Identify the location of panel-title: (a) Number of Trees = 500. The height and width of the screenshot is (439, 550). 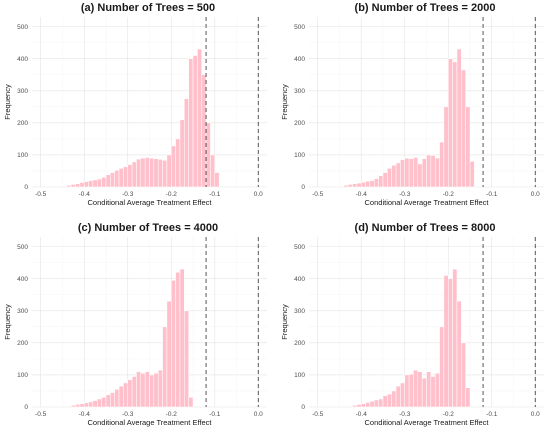
(148, 8).